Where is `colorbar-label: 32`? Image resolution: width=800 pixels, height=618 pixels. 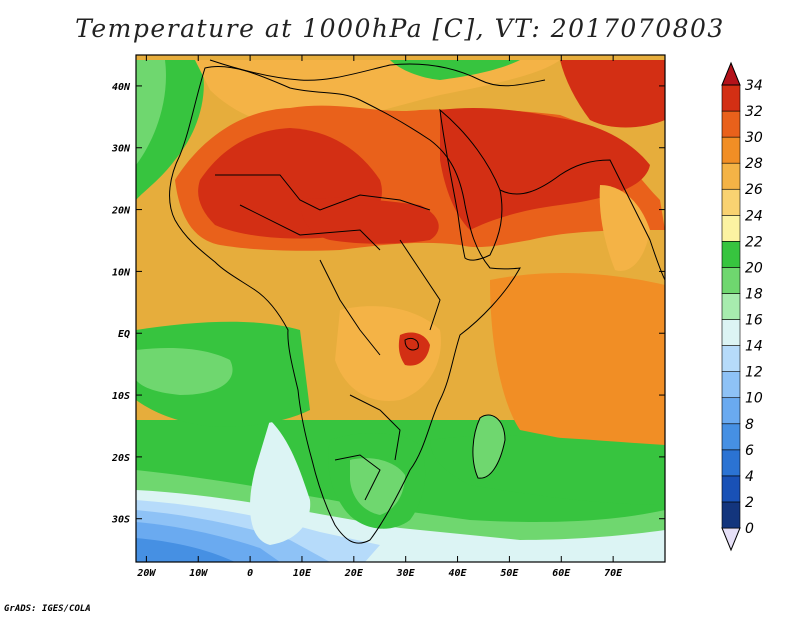 colorbar-label: 32 is located at coordinates (754, 112).